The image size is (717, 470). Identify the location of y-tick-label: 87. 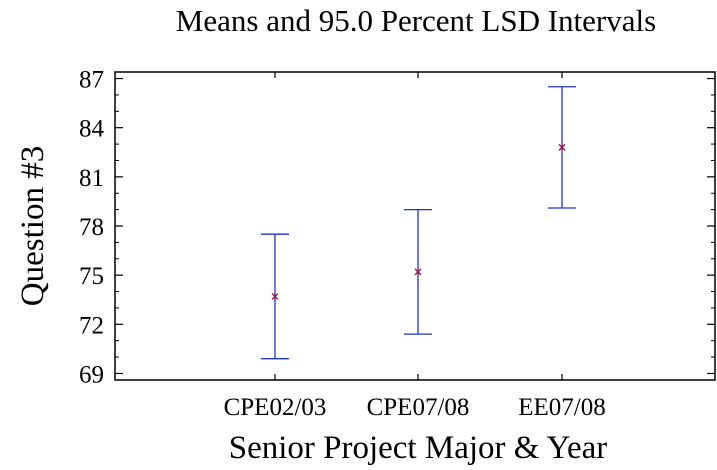
(91, 80).